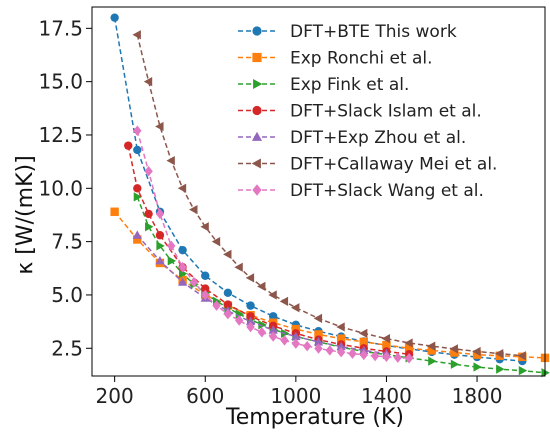 The width and height of the screenshot is (550, 434). What do you see at coordinates (25, 214) in the screenshot?
I see `y-axis-label: κ [W/(mK)]` at bounding box center [25, 214].